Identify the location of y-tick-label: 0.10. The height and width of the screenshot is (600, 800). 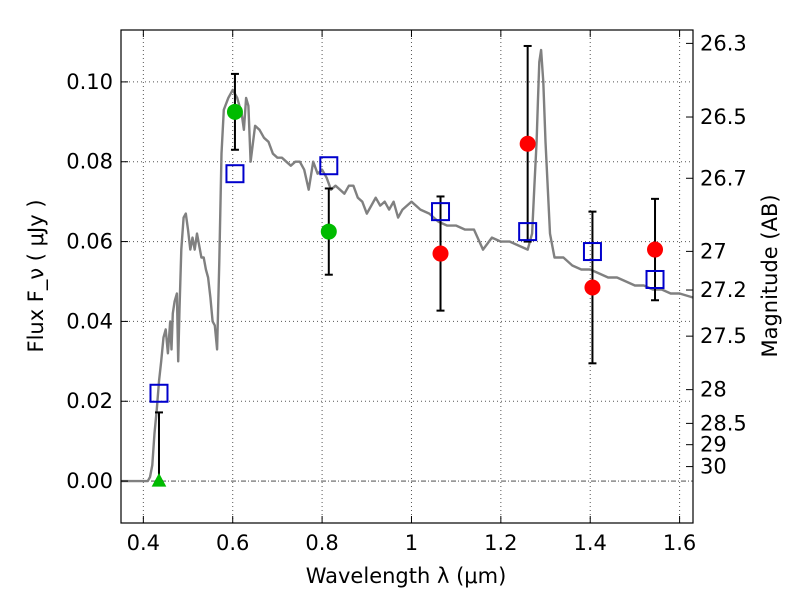
(89, 82).